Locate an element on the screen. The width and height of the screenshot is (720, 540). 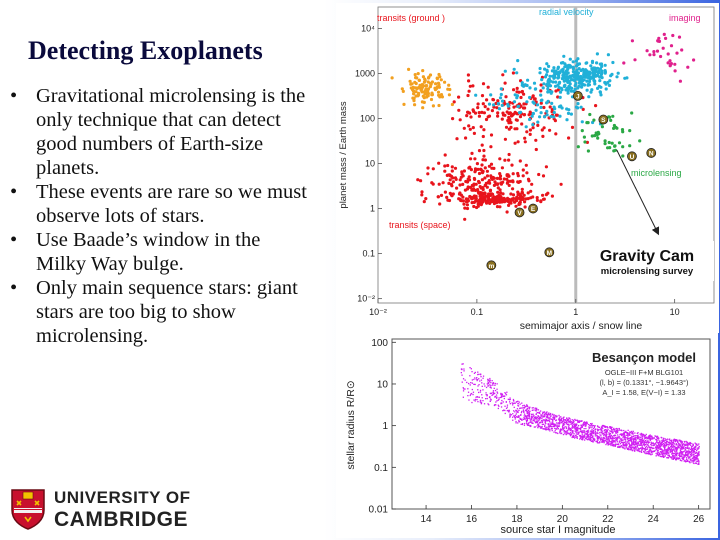
microlensing-point is located at coordinates (611, 120).